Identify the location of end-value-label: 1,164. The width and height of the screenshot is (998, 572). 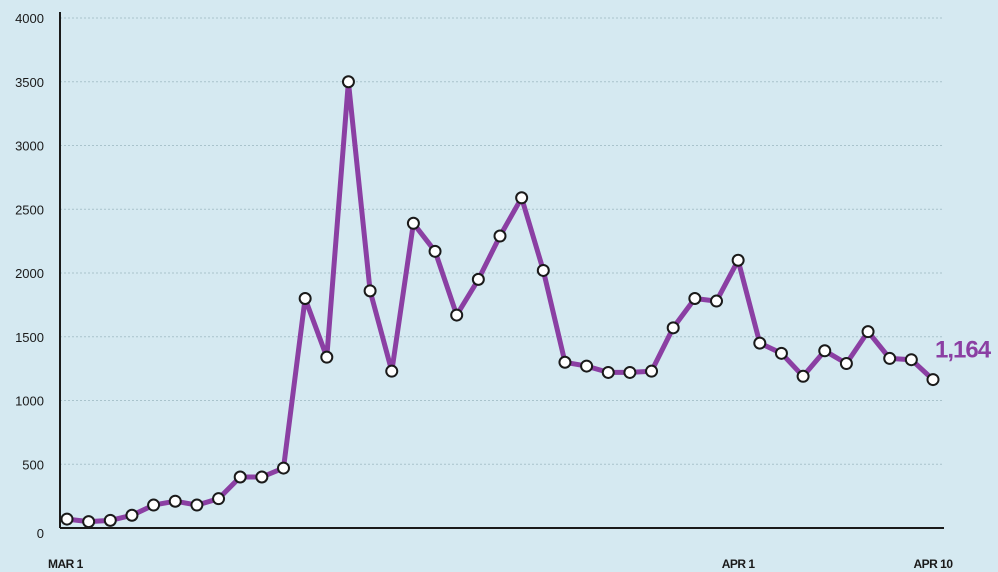
(963, 350).